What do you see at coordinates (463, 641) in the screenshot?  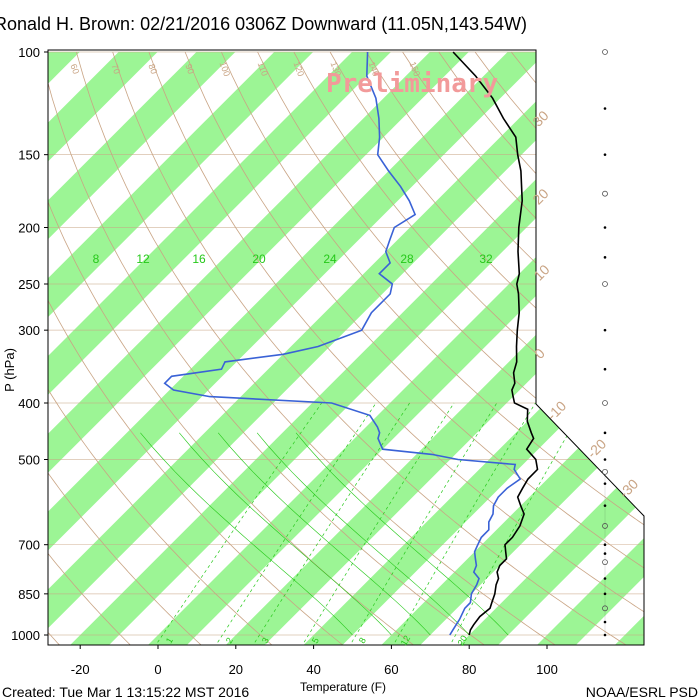 I see `mixing-ratio-label: 20` at bounding box center [463, 641].